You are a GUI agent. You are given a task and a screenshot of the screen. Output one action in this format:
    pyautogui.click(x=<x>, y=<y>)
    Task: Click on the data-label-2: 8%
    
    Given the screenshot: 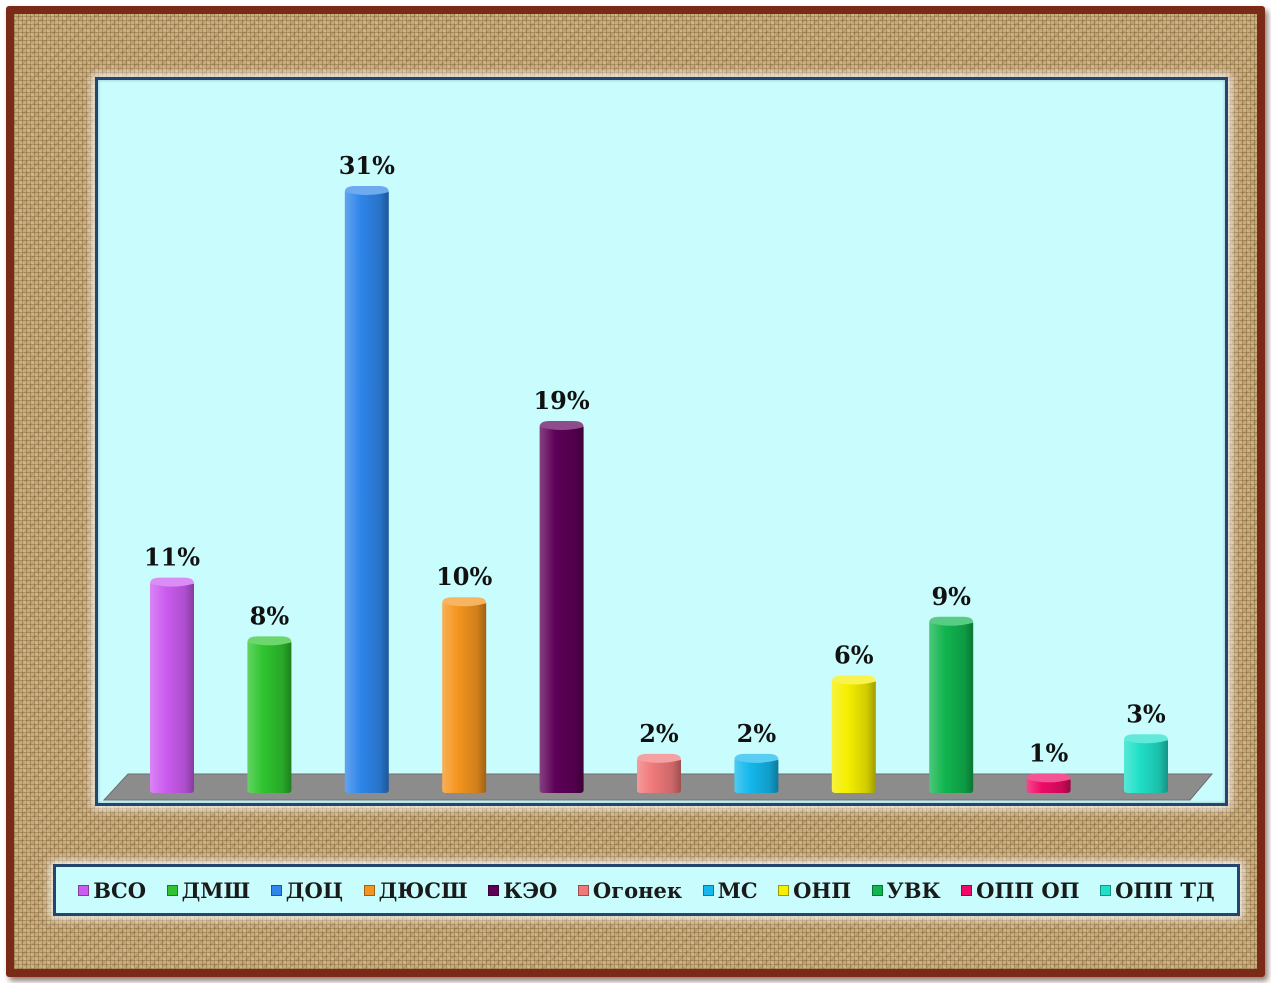 What is the action you would take?
    pyautogui.click(x=270, y=615)
    